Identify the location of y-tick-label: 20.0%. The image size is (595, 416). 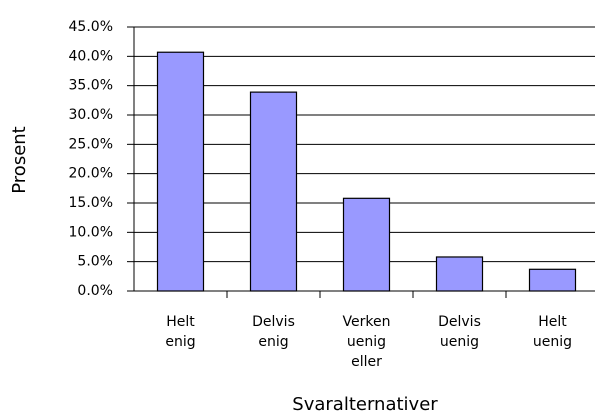
(91, 174).